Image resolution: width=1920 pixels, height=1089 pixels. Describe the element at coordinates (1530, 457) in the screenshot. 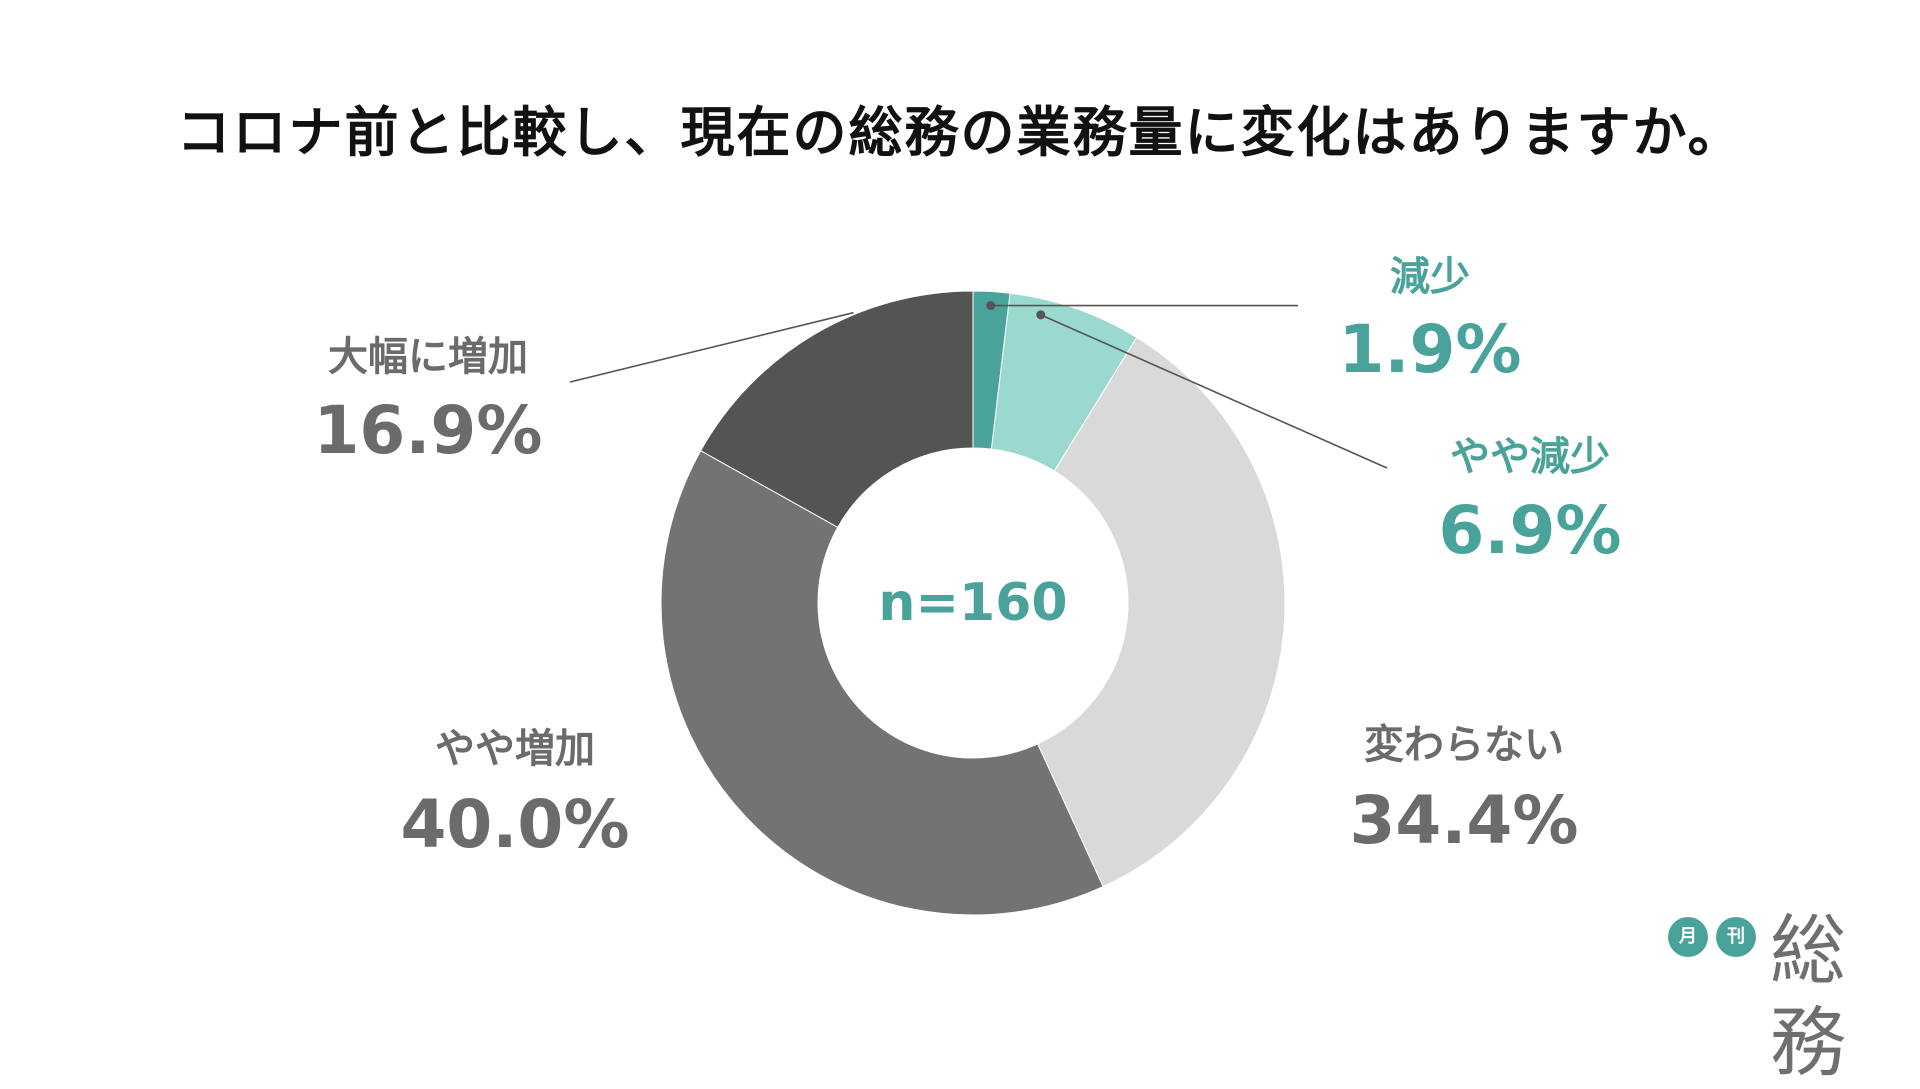

I see `slice-name-label: やや減少` at that location.